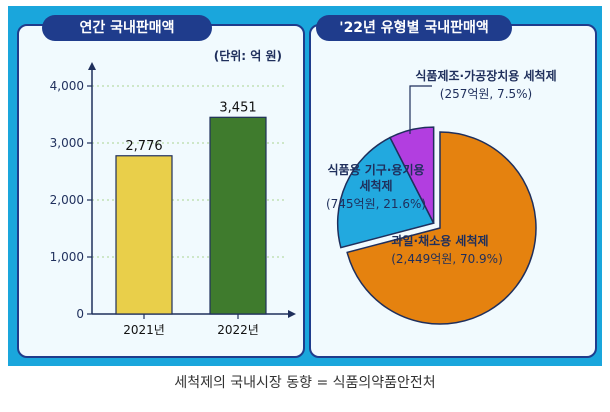 The height and width of the screenshot is (412, 610). Describe the element at coordinates (376, 204) in the screenshot. I see `pie-label-utensil-value: (745억원, 21.6%)` at that location.